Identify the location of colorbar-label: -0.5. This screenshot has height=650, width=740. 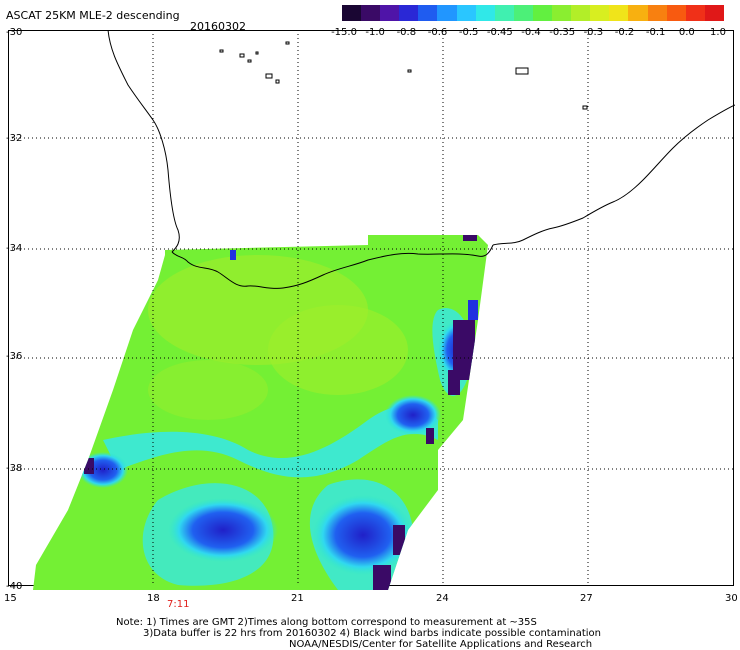
(468, 32).